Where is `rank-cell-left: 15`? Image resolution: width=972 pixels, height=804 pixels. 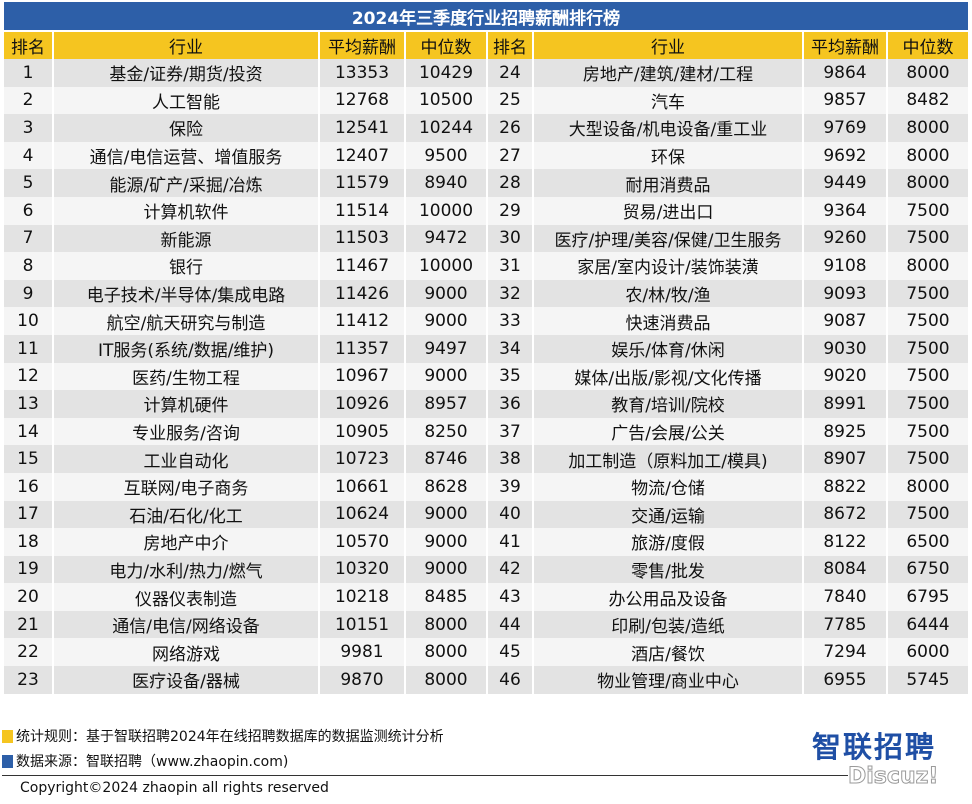 rank-cell-left: 15 is located at coordinates (29, 459).